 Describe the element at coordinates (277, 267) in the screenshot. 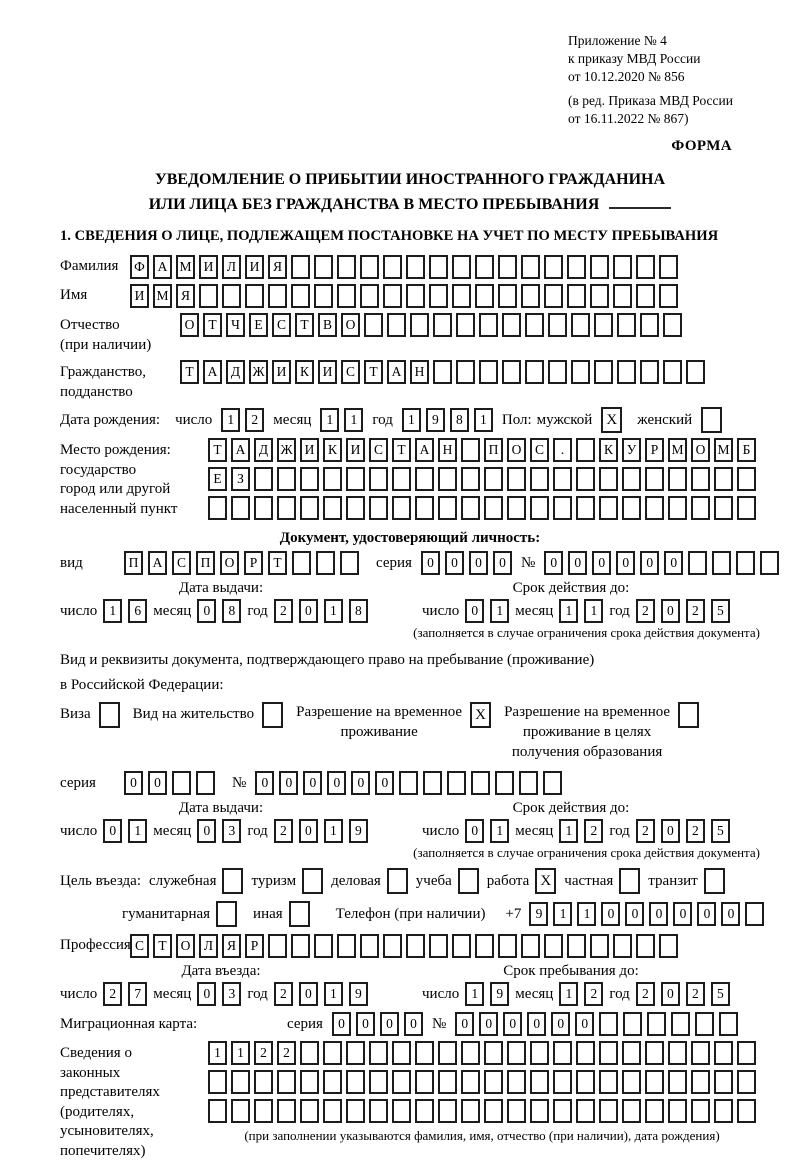

I see `char-box: Я` at that location.